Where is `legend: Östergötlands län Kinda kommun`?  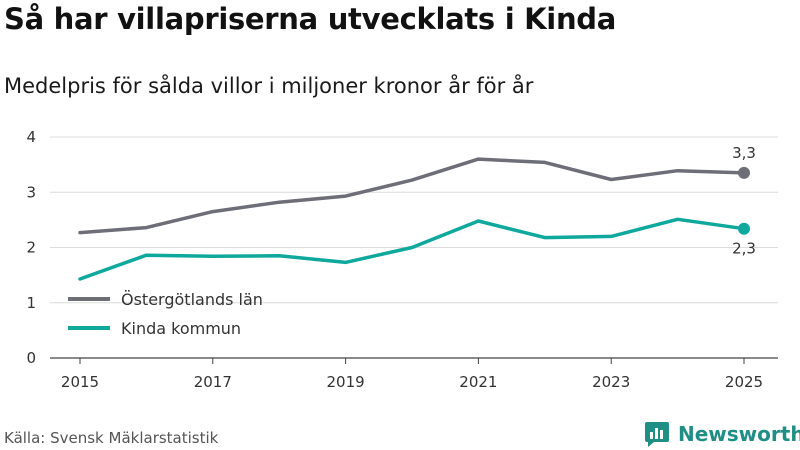
legend: Östergötlands län Kinda kommun is located at coordinates (165, 314).